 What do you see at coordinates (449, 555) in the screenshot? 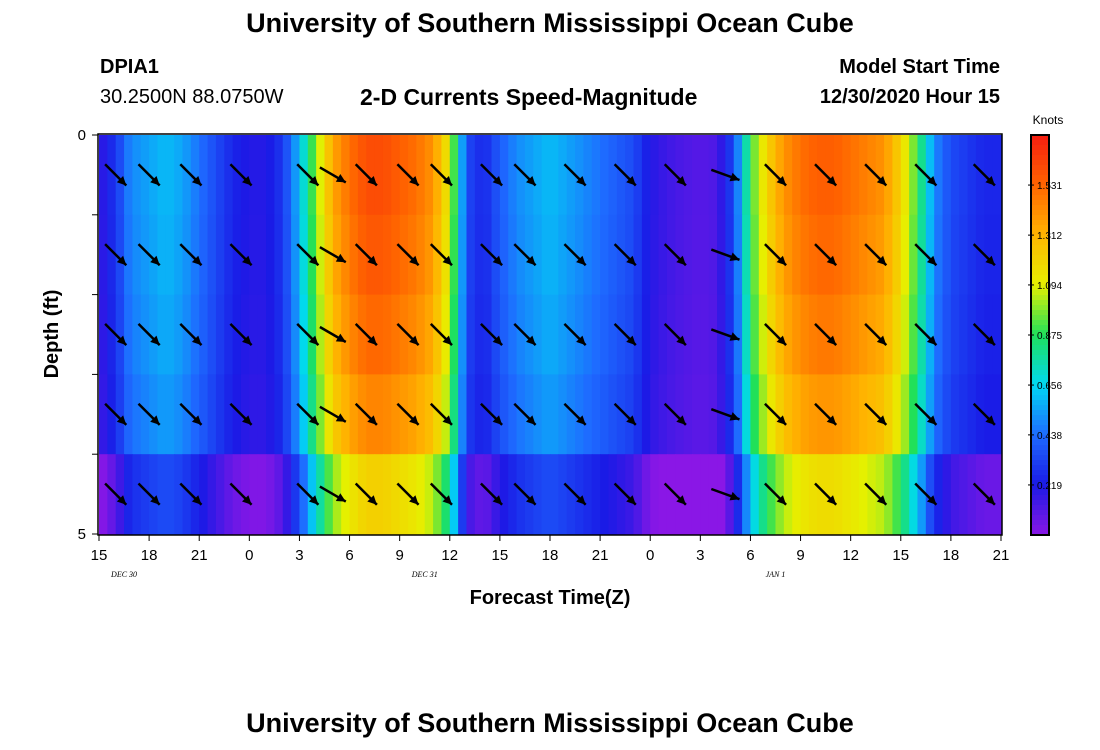
I see `x-tick-label: 12` at bounding box center [449, 555].